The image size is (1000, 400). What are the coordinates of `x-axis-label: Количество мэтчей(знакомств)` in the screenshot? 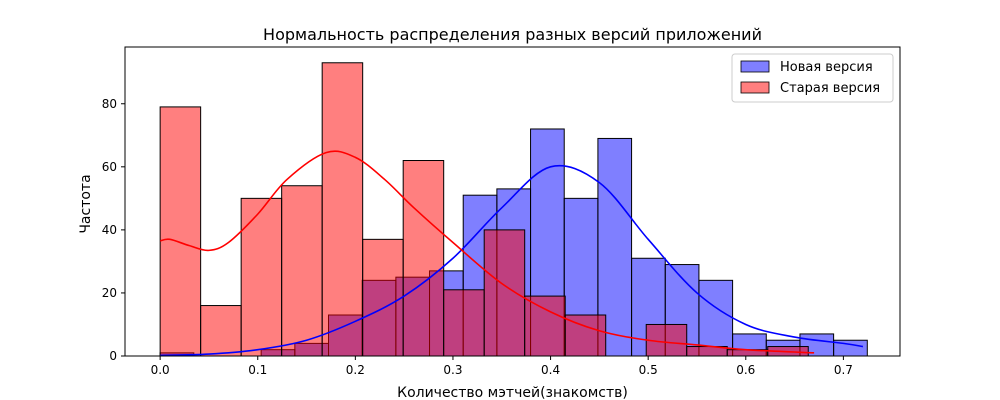 It's located at (512, 392).